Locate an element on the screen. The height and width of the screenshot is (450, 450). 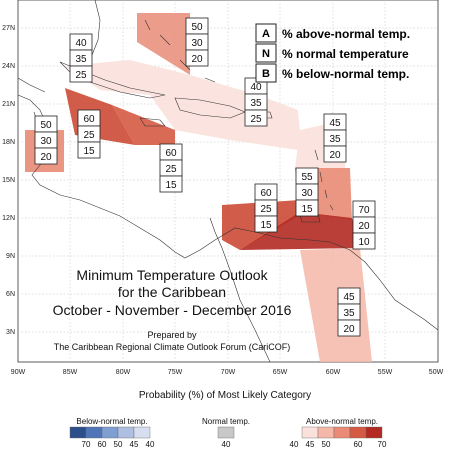
y-tick: 3N is located at coordinates (10, 332).